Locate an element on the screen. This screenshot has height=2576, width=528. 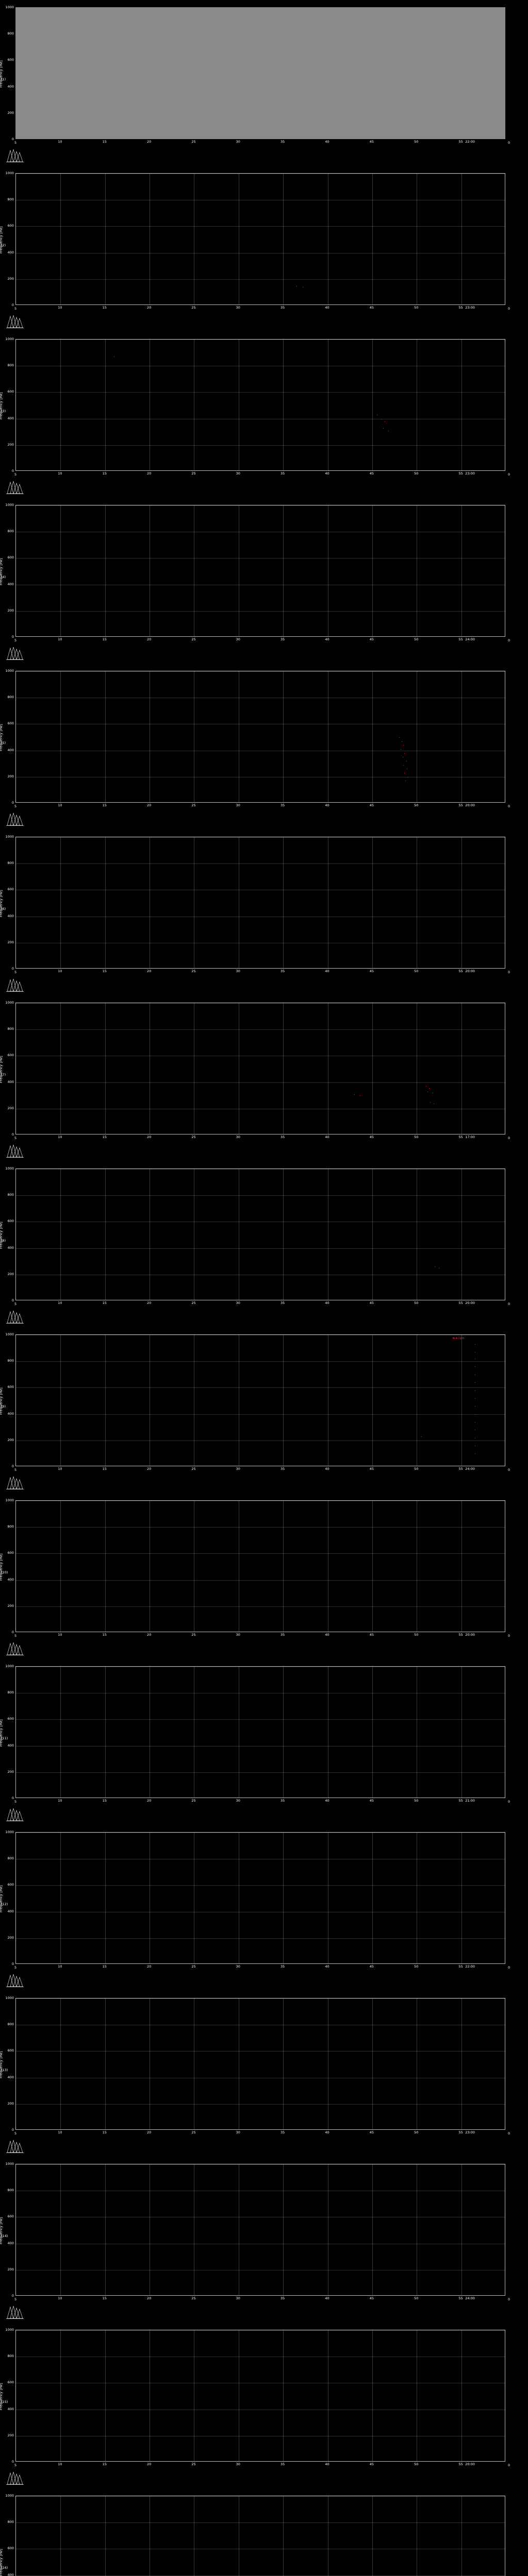
panel-time-label: 24:00 is located at coordinates (470, 2298).